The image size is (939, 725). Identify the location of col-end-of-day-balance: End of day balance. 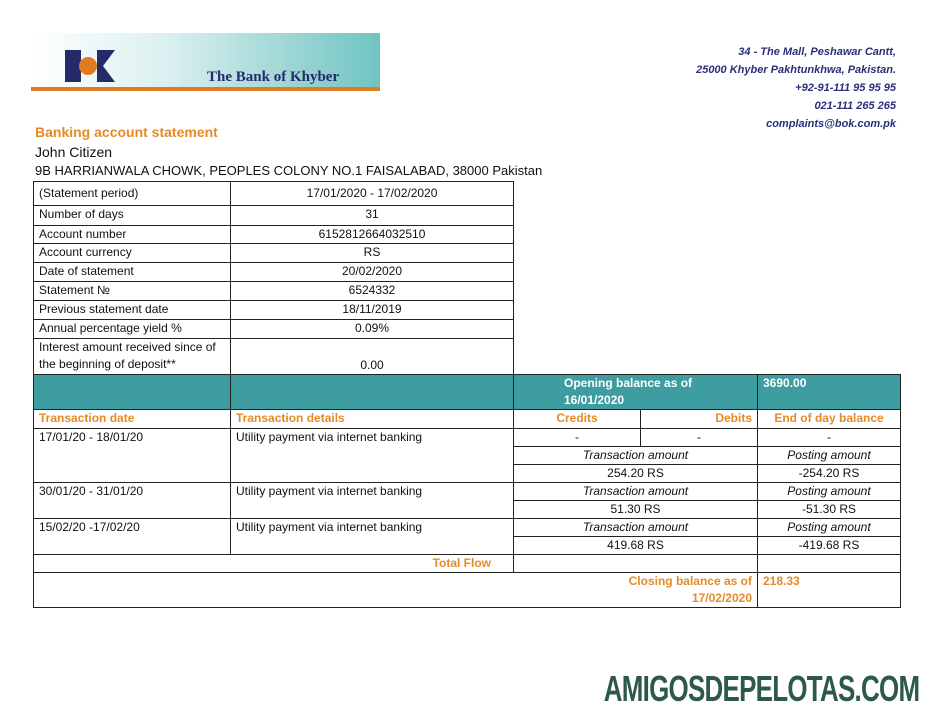
(829, 419).